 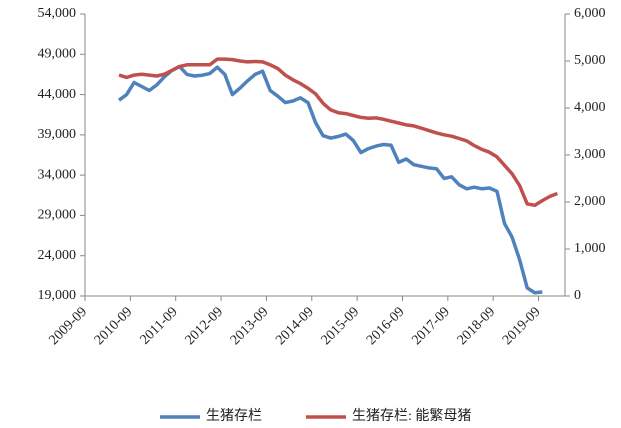 What do you see at coordinates (68, 326) in the screenshot?
I see `x-tick-label: 2009-09` at bounding box center [68, 326].